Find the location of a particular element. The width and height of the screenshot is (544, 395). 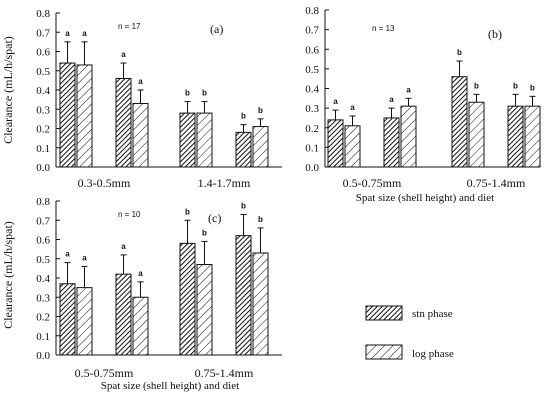

category-label: 0.3-0.5mm is located at coordinates (104, 183).